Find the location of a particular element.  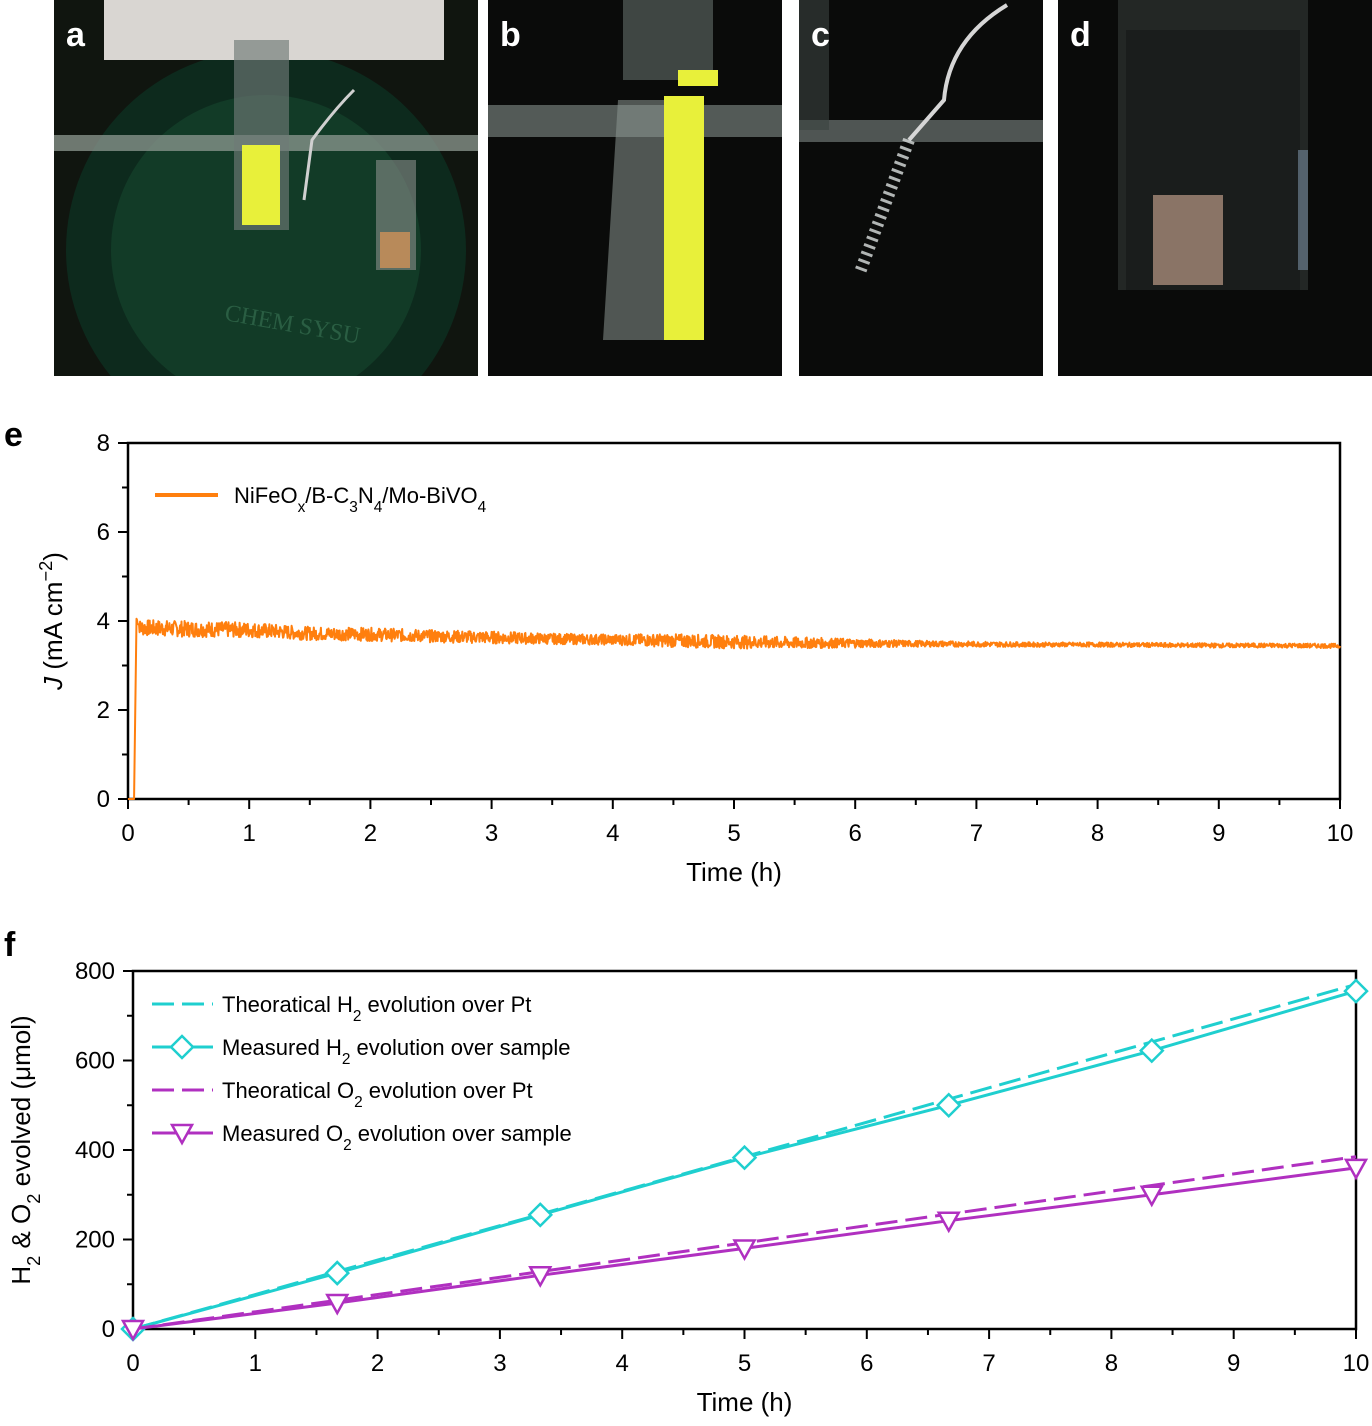

legend-label: Theoratical O2 evolution over Pt is located at coordinates (377, 1094).